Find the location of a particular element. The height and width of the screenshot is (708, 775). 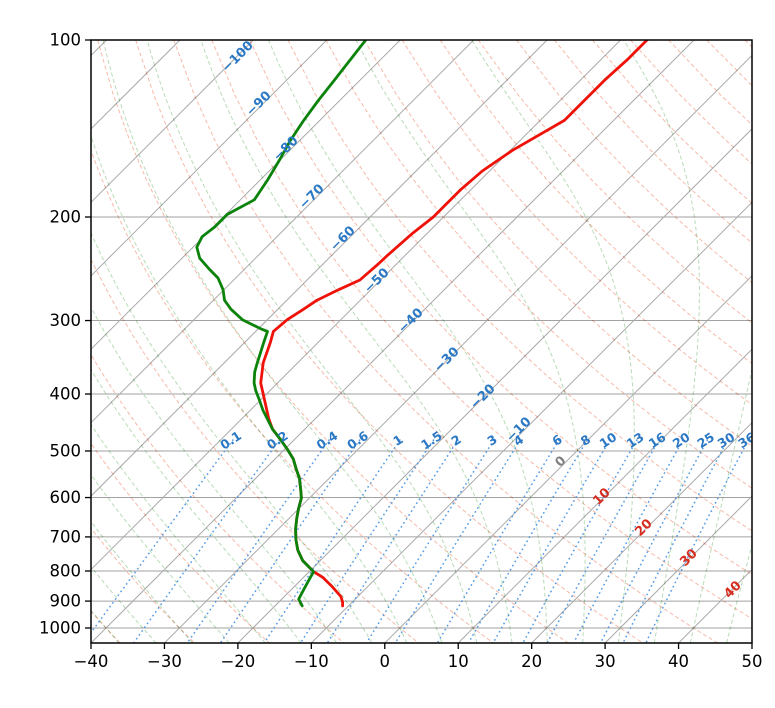

x-tick-label: 20 is located at coordinates (531, 661).